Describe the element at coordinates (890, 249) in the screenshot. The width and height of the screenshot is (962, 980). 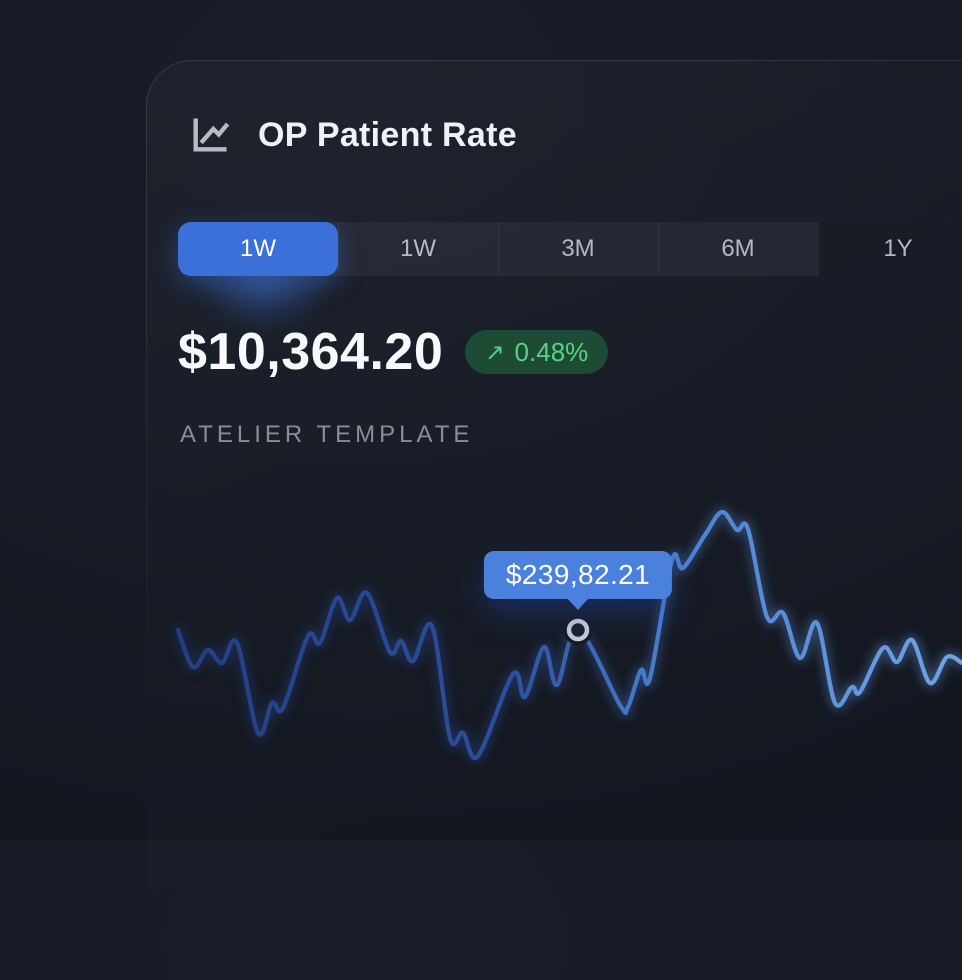
I see `tab-period-1y: 1Y` at that location.